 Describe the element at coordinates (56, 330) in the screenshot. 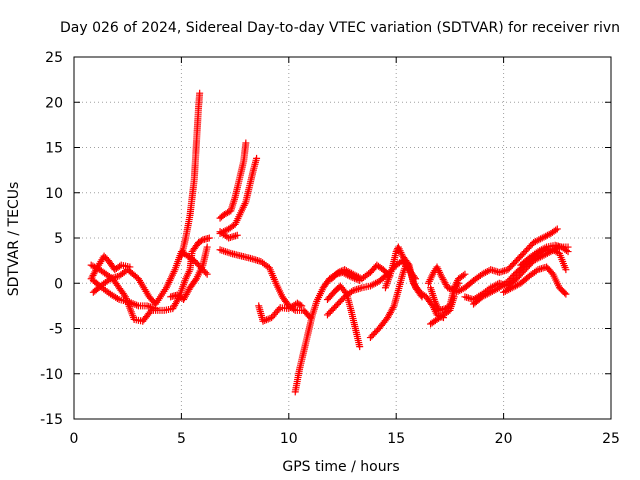

I see `y-tick-label: -5` at that location.